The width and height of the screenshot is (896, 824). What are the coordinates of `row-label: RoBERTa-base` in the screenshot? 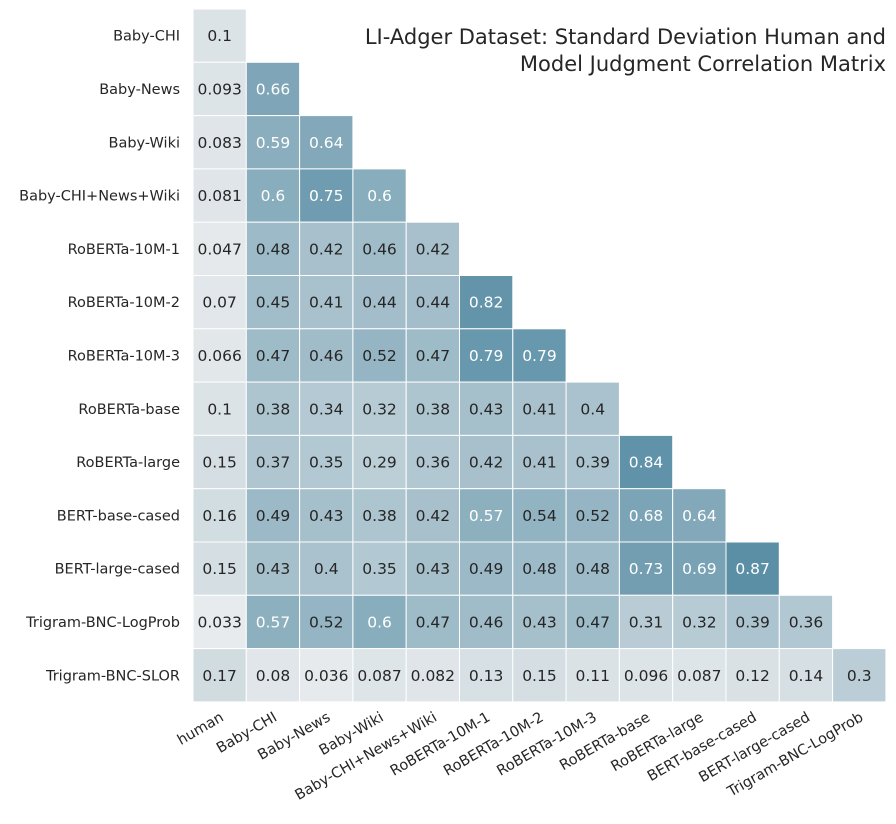 It's located at (129, 410).